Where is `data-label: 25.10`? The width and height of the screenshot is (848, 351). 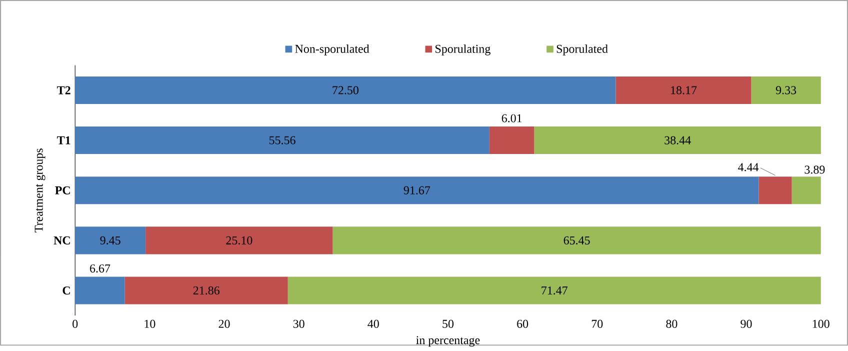
data-label: 25.10 is located at coordinates (239, 240).